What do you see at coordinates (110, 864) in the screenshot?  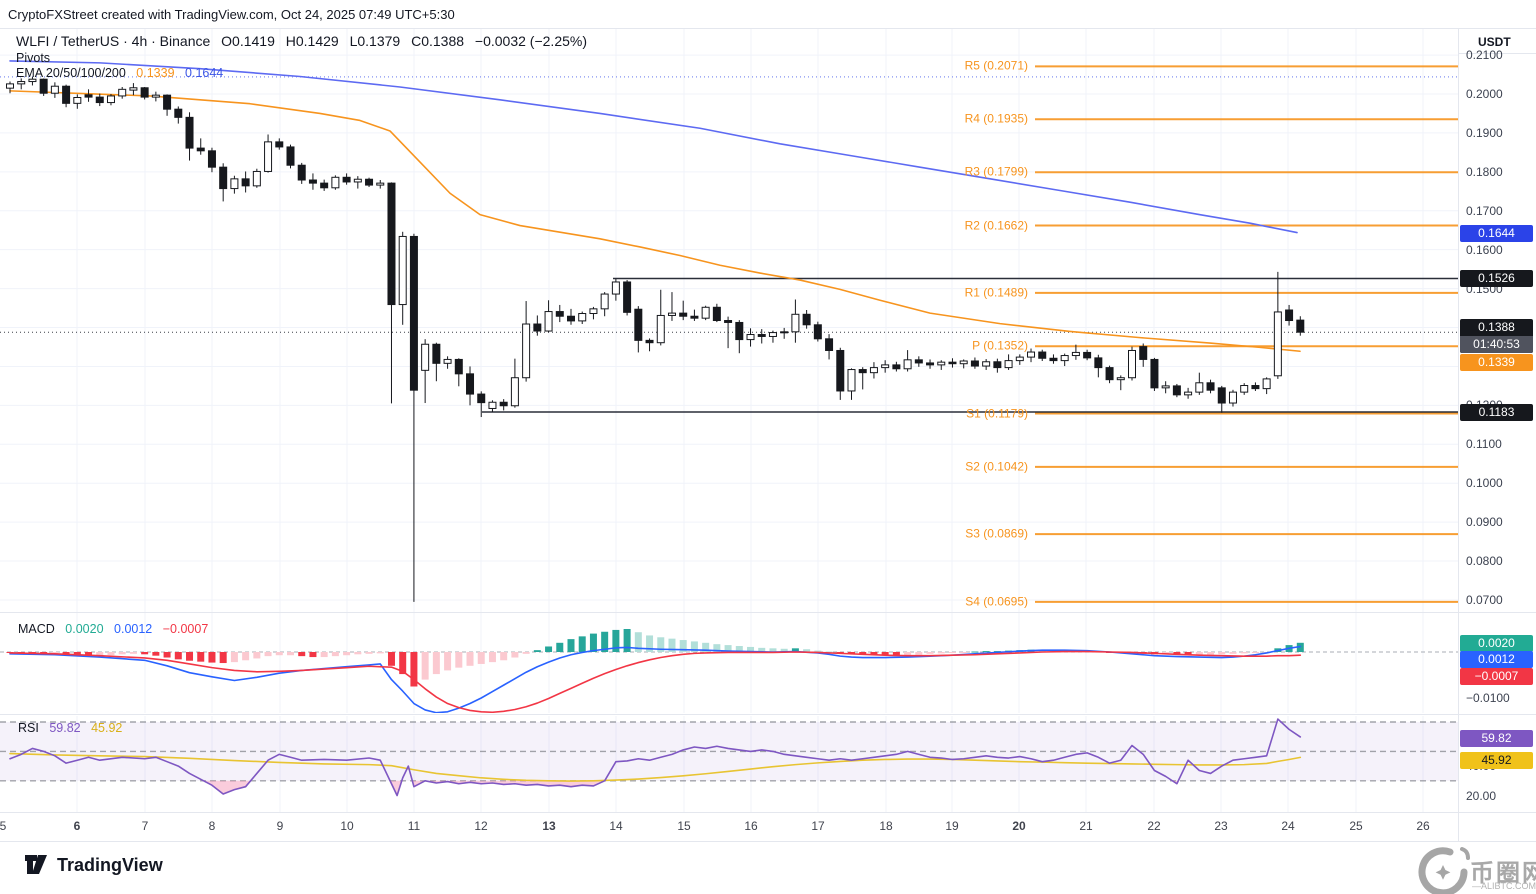 I see `tradingview-logo-text: TradingView` at bounding box center [110, 864].